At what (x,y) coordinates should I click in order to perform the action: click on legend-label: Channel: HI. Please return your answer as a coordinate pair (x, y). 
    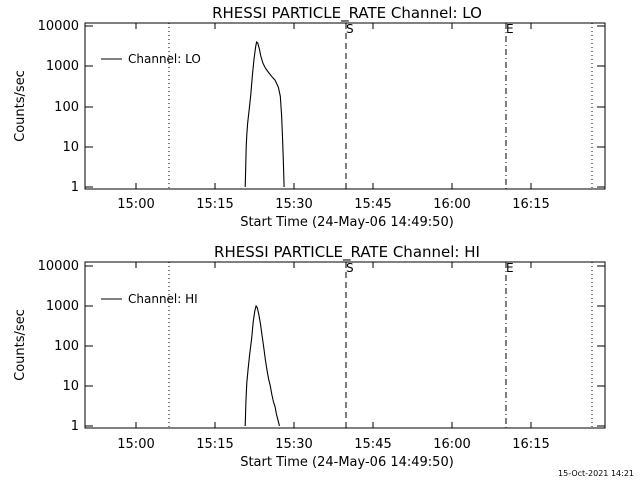
    Looking at the image, I should click on (163, 299).